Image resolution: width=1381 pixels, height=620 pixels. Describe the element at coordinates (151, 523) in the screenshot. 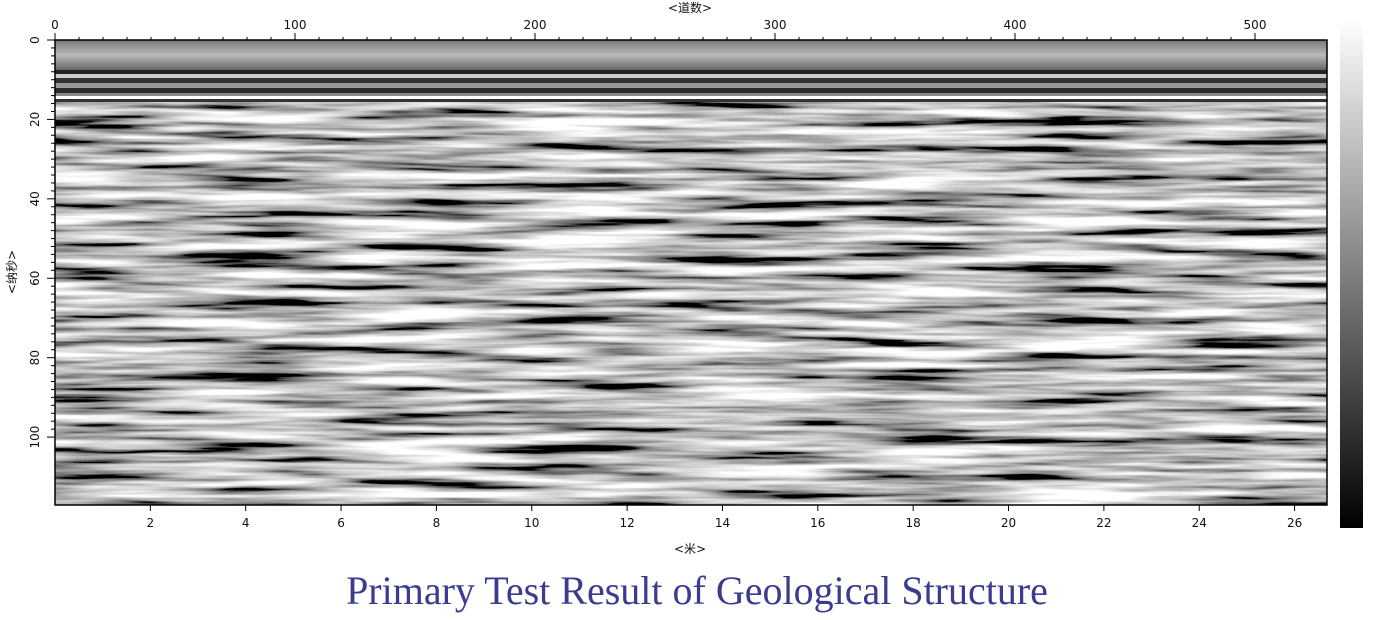

I see `x-tick-label: 2` at that location.